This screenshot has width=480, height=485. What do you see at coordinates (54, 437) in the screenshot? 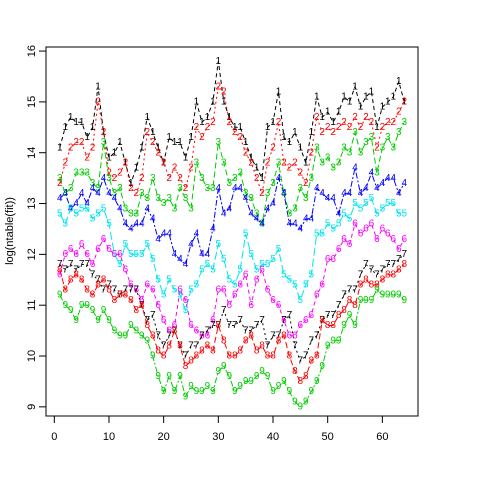
I see `x-tick-label: 0` at bounding box center [54, 437].